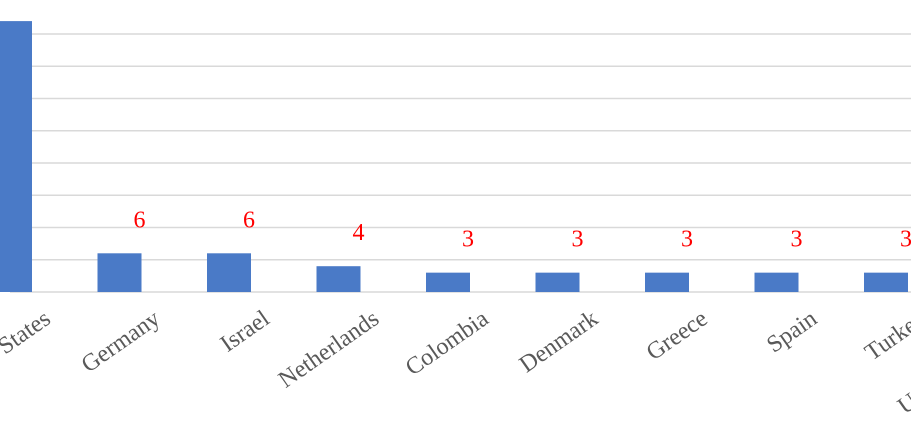  Describe the element at coordinates (557, 282) in the screenshot. I see `bar-denmark` at that location.